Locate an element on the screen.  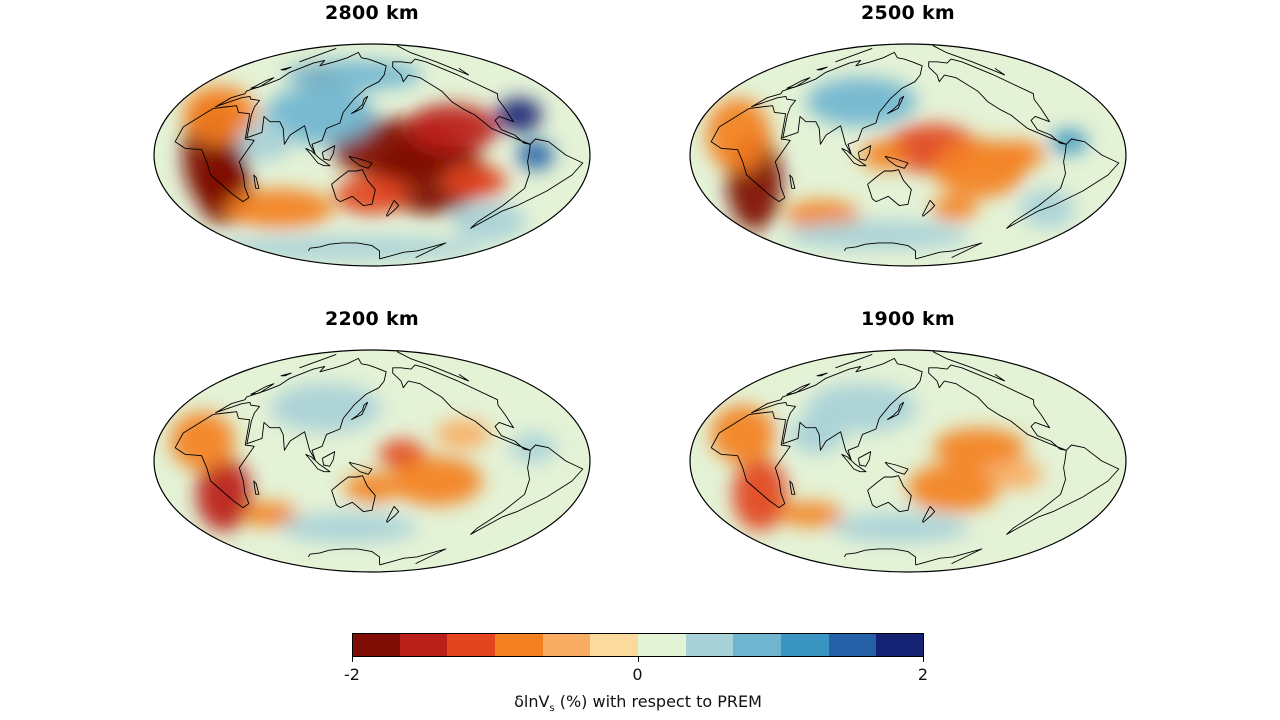
panel-title: 2800 km is located at coordinates (372, 13).